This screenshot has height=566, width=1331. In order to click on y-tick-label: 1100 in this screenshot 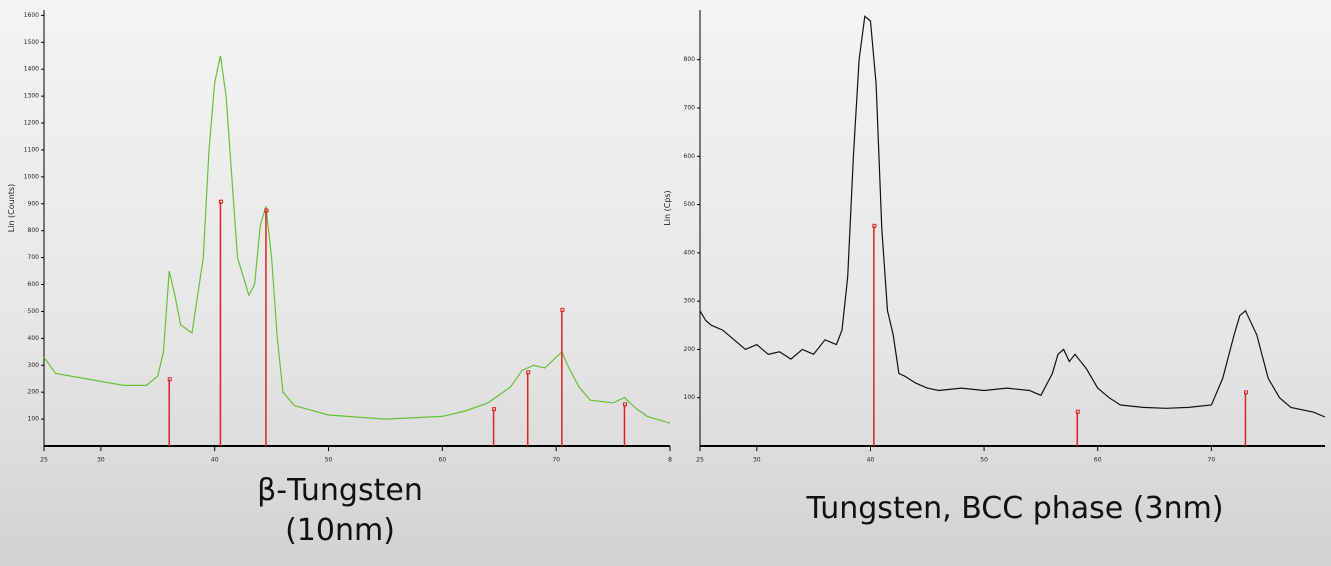, I will do `click(31, 149)`.